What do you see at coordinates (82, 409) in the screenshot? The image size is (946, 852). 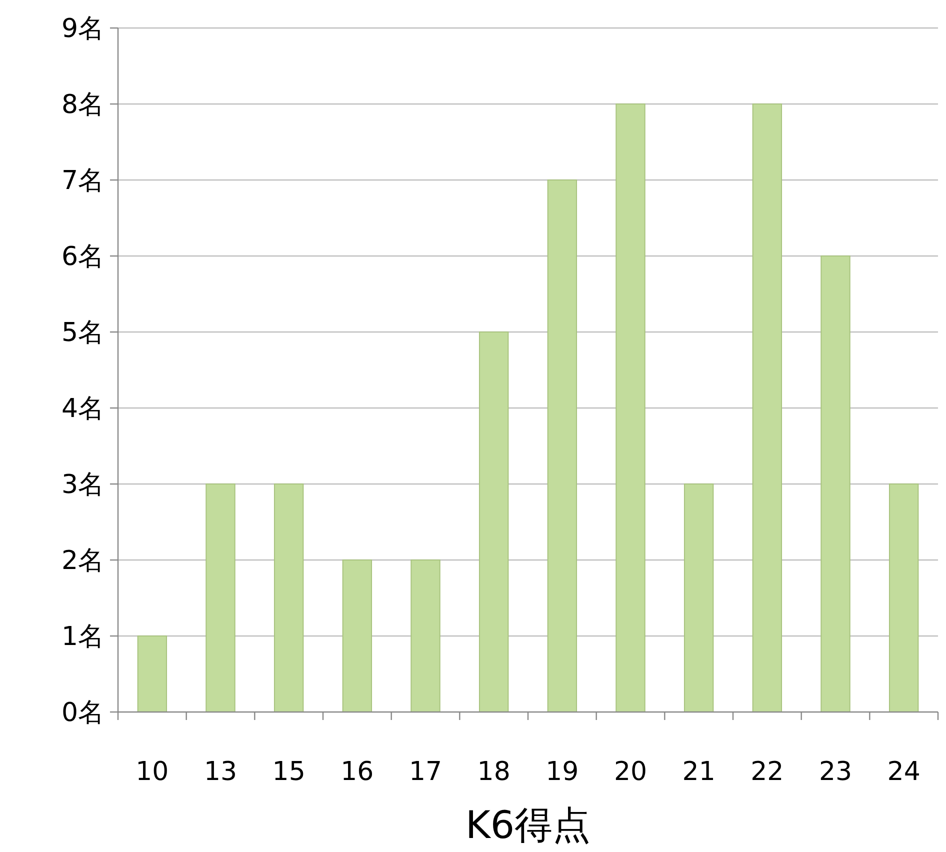 I see `y-tick-label: 4名` at bounding box center [82, 409].